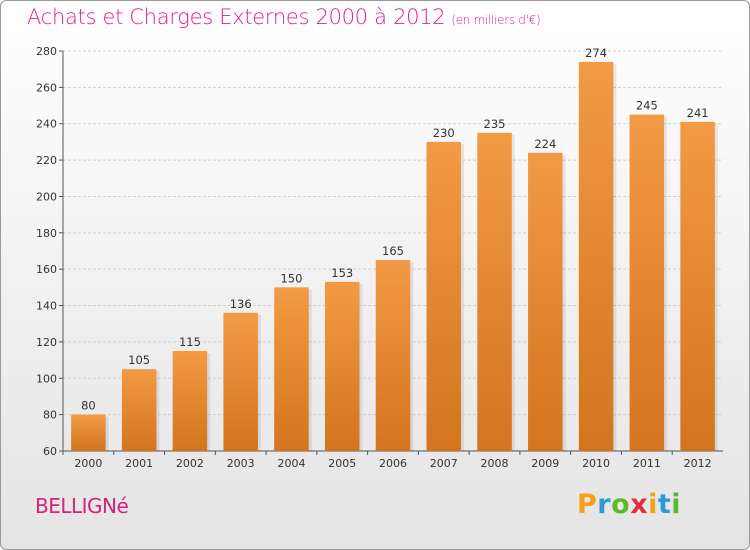  Describe the element at coordinates (495, 124) in the screenshot. I see `data-label-2008: 235` at that location.